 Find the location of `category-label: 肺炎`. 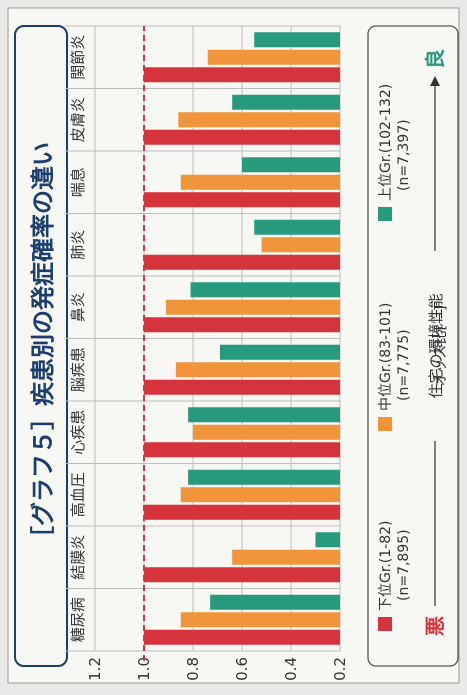

category-label: 肺炎 is located at coordinates (78, 245).